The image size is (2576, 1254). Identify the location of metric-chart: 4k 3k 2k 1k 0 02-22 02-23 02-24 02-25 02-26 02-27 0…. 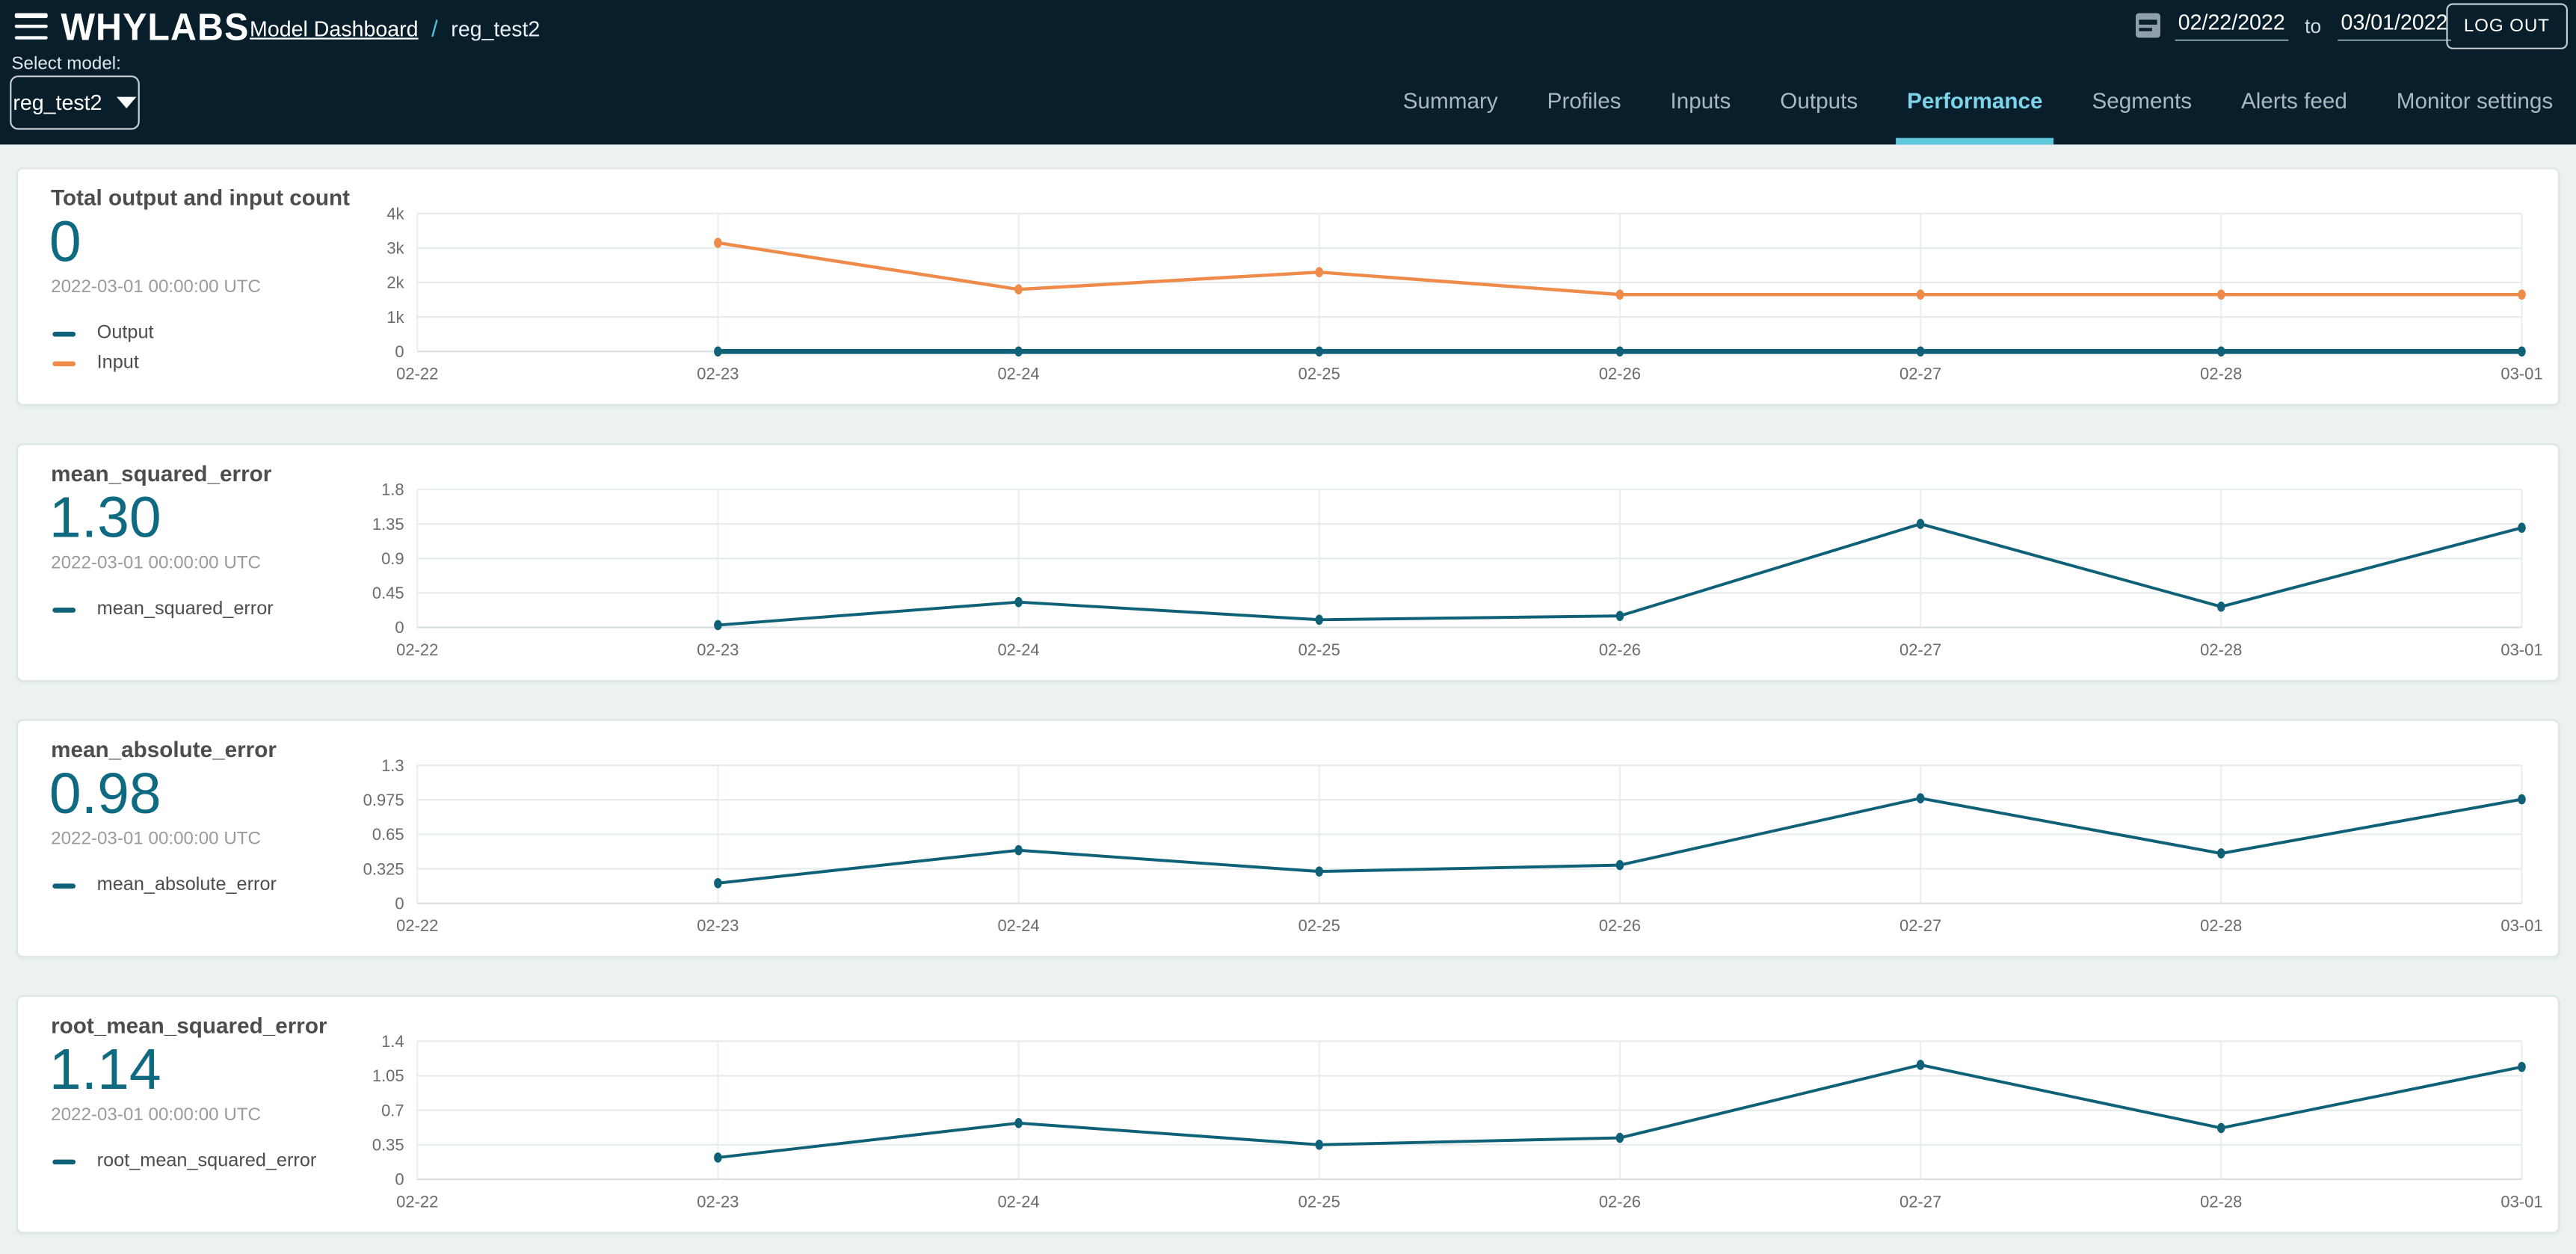
(1447, 288).